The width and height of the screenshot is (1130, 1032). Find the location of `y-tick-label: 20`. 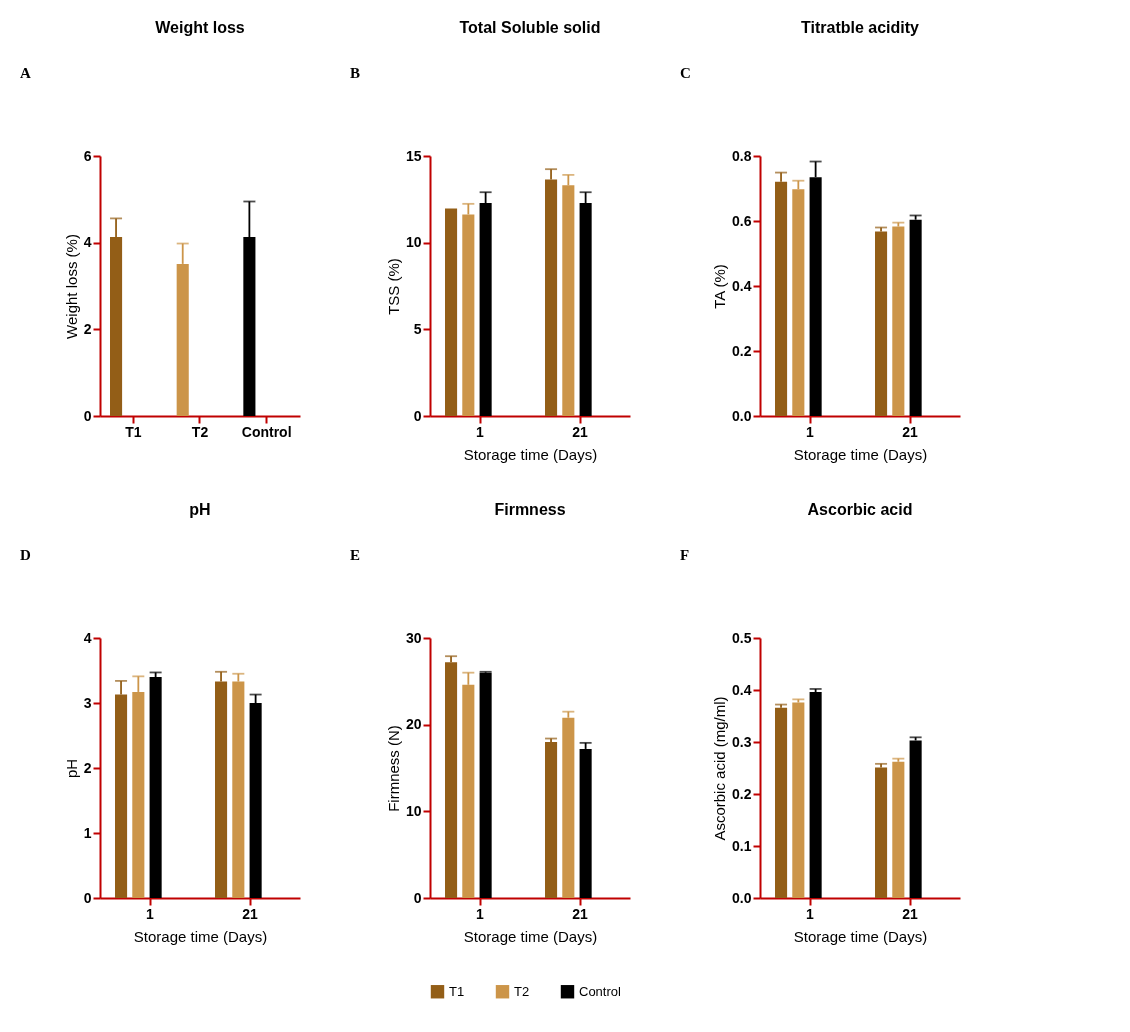

y-tick-label: 20 is located at coordinates (413, 724).